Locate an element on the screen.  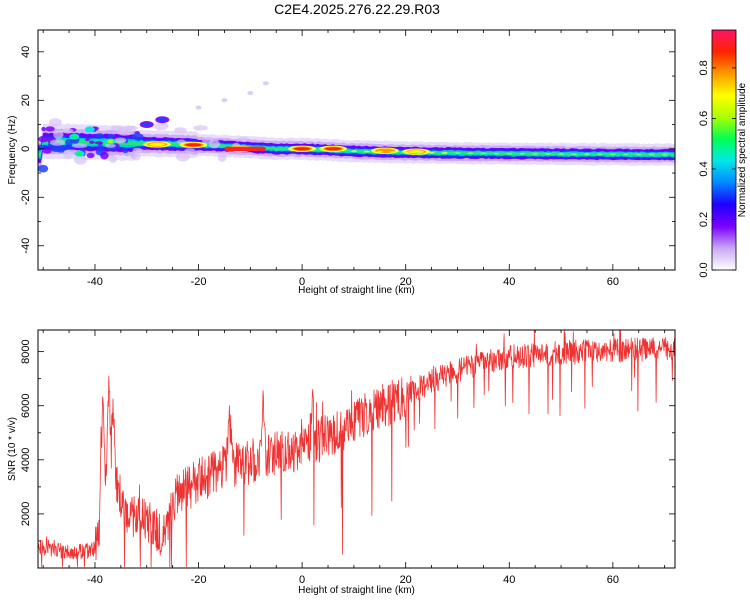
colorbar-tick-label: 0.4 is located at coordinates (704, 168).